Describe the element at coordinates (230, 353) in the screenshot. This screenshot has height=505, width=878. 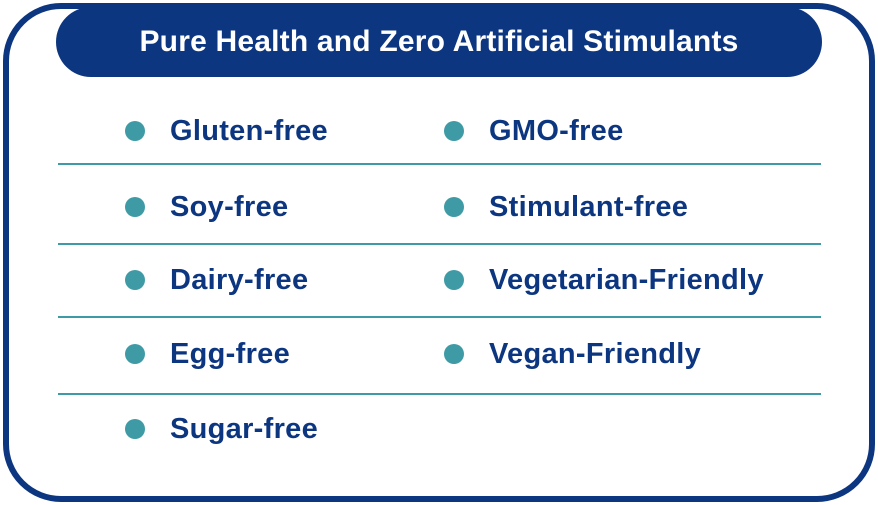
I see `list-item-label: Egg-free` at that location.